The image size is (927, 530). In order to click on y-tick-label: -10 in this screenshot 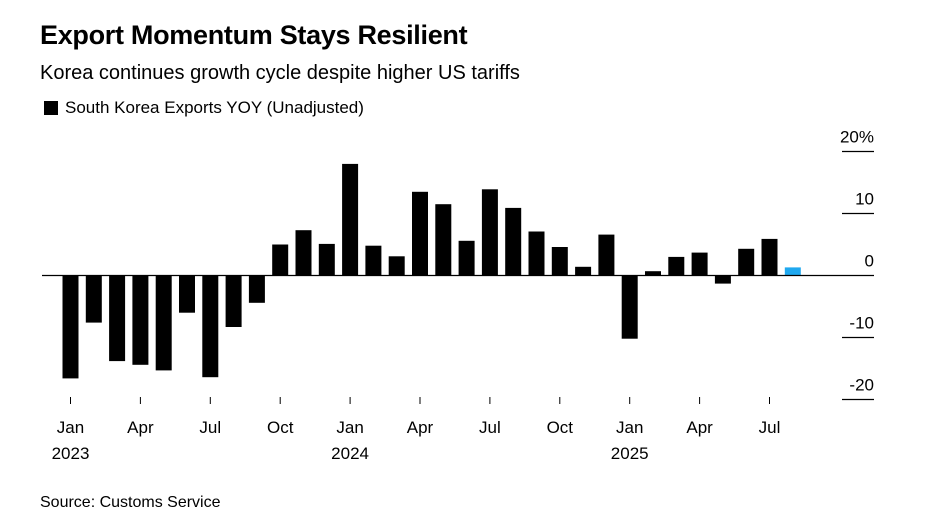, I will do `click(861, 323)`.